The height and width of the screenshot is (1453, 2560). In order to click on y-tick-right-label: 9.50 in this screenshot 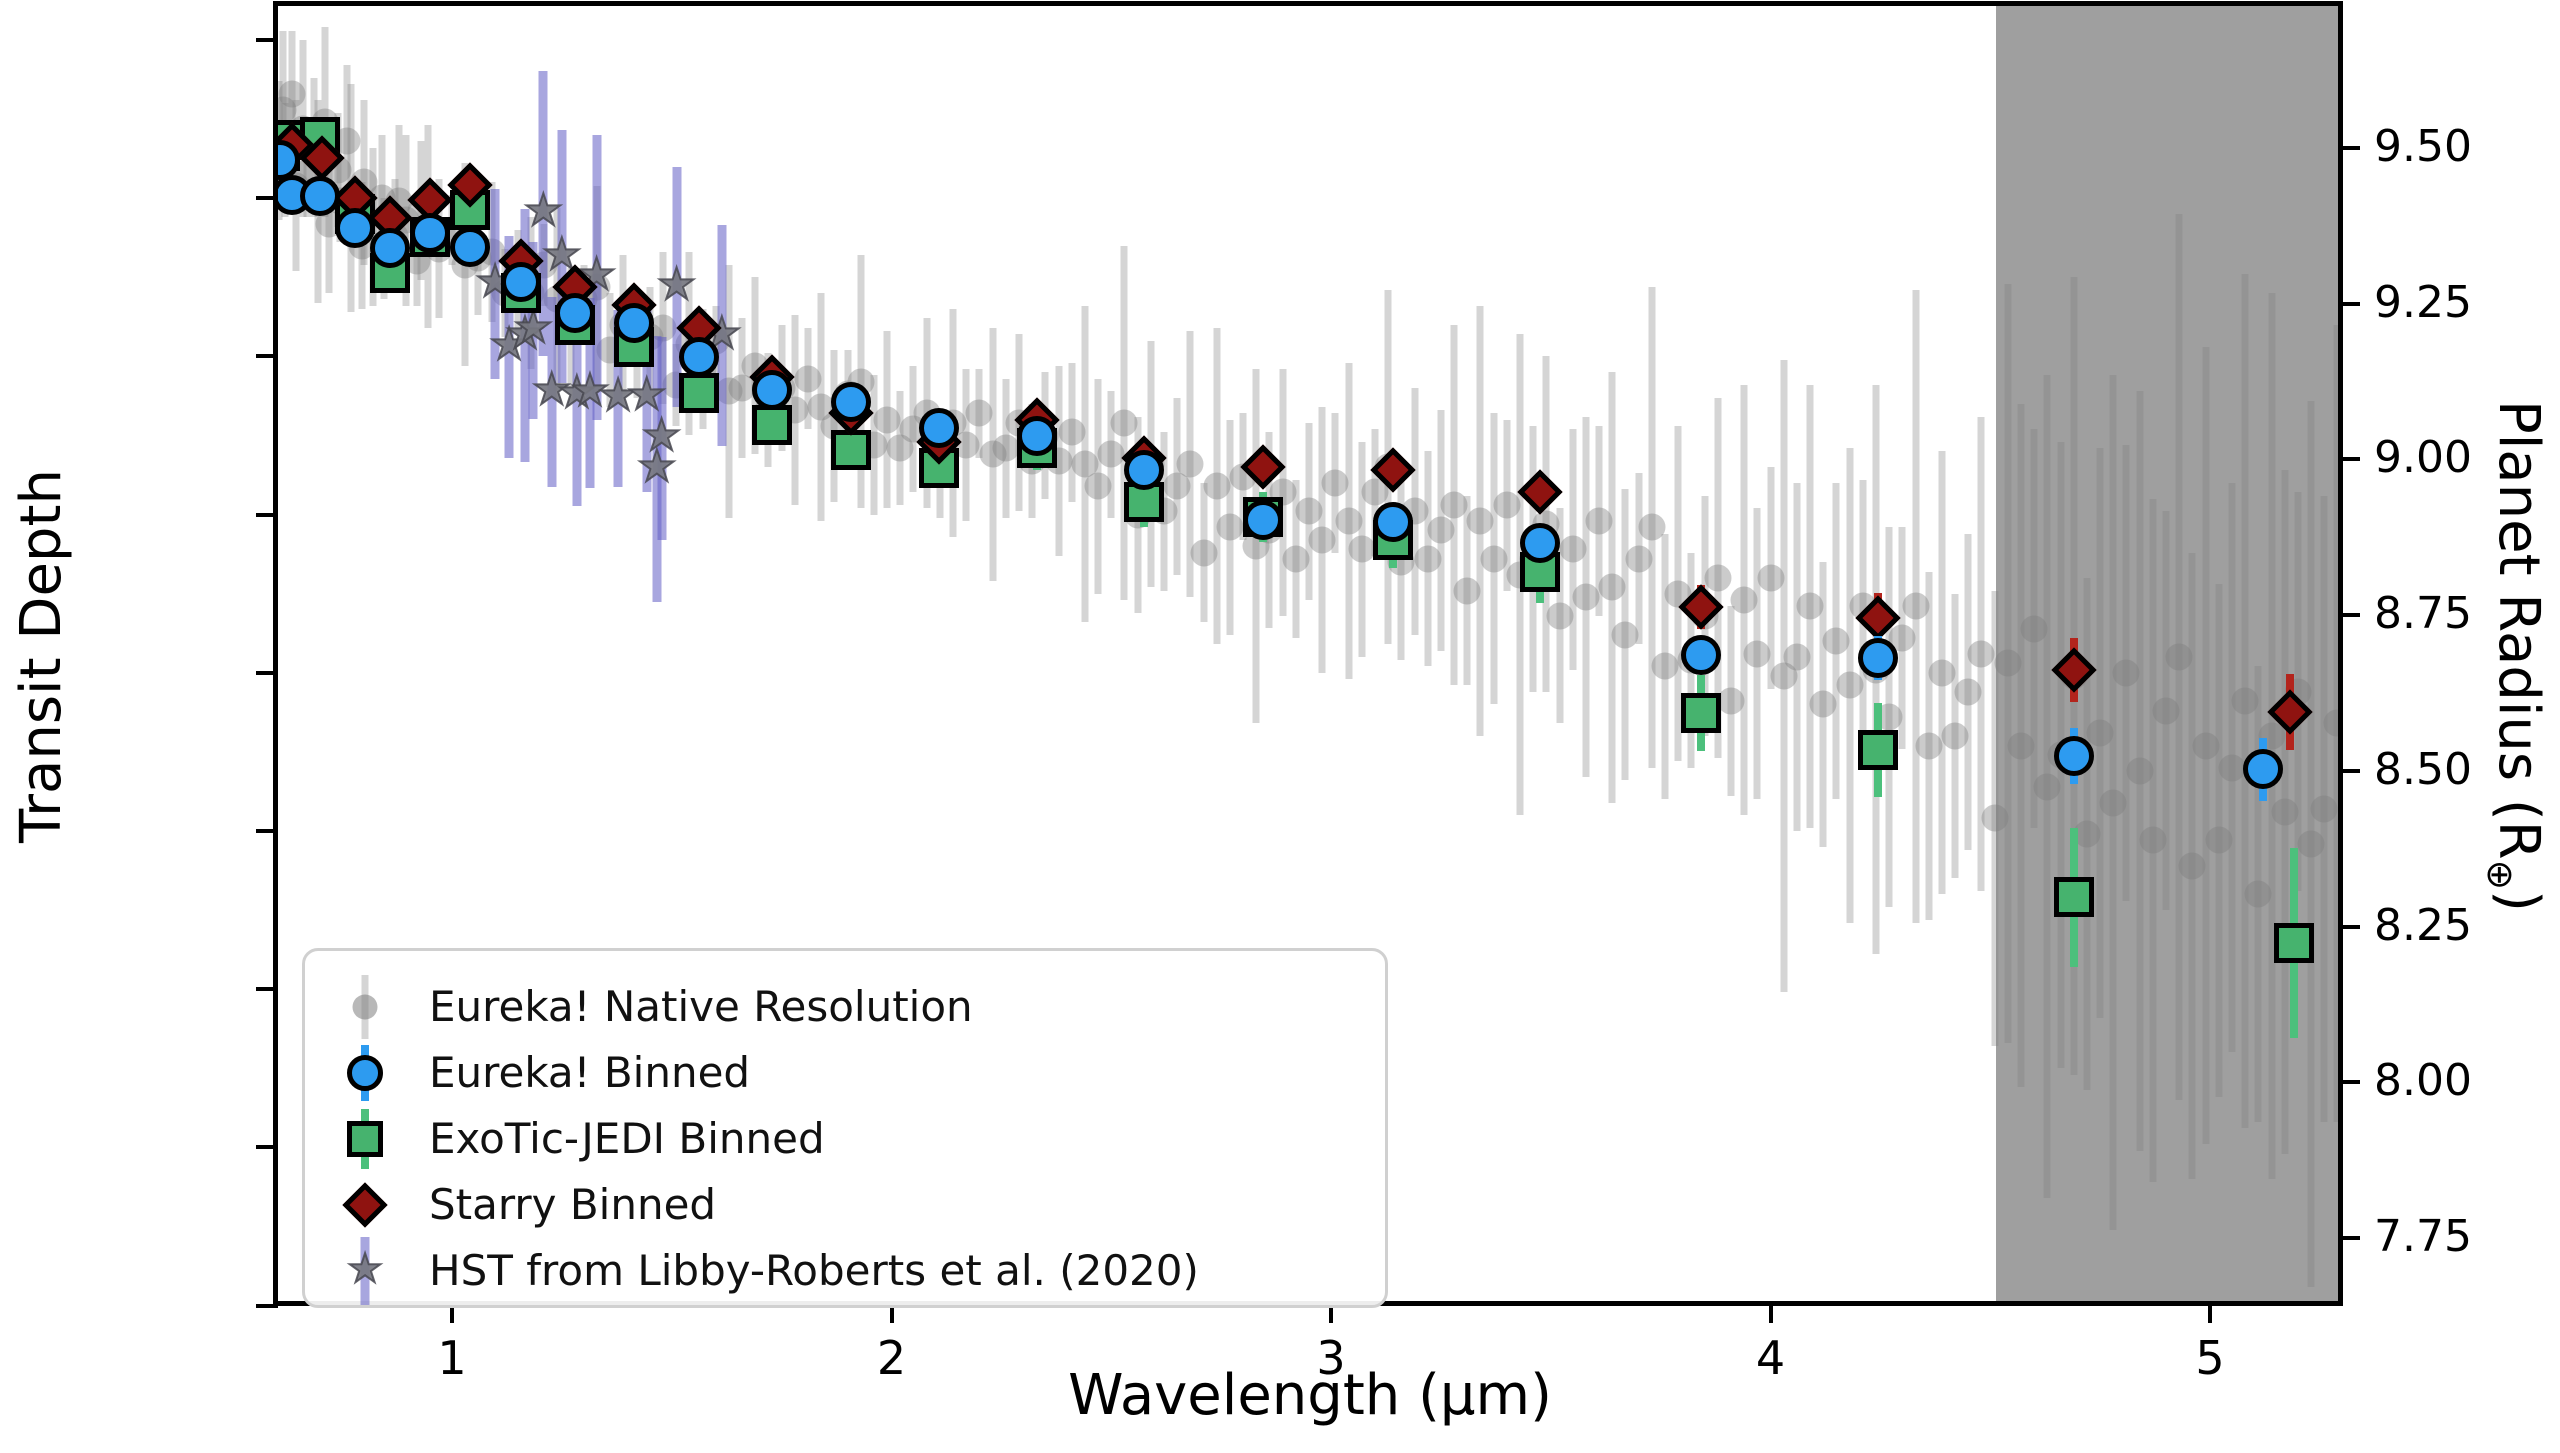, I will do `click(2423, 146)`.